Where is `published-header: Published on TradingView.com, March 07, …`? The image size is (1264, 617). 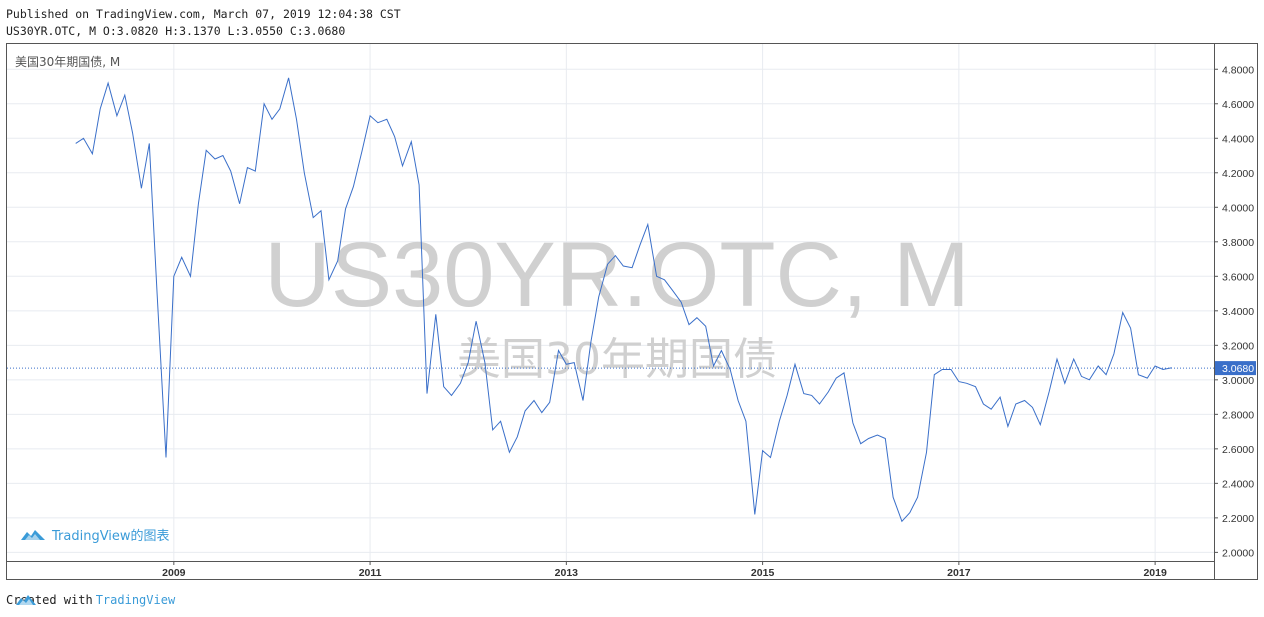 published-header: Published on TradingView.com, March 07, … is located at coordinates (203, 14).